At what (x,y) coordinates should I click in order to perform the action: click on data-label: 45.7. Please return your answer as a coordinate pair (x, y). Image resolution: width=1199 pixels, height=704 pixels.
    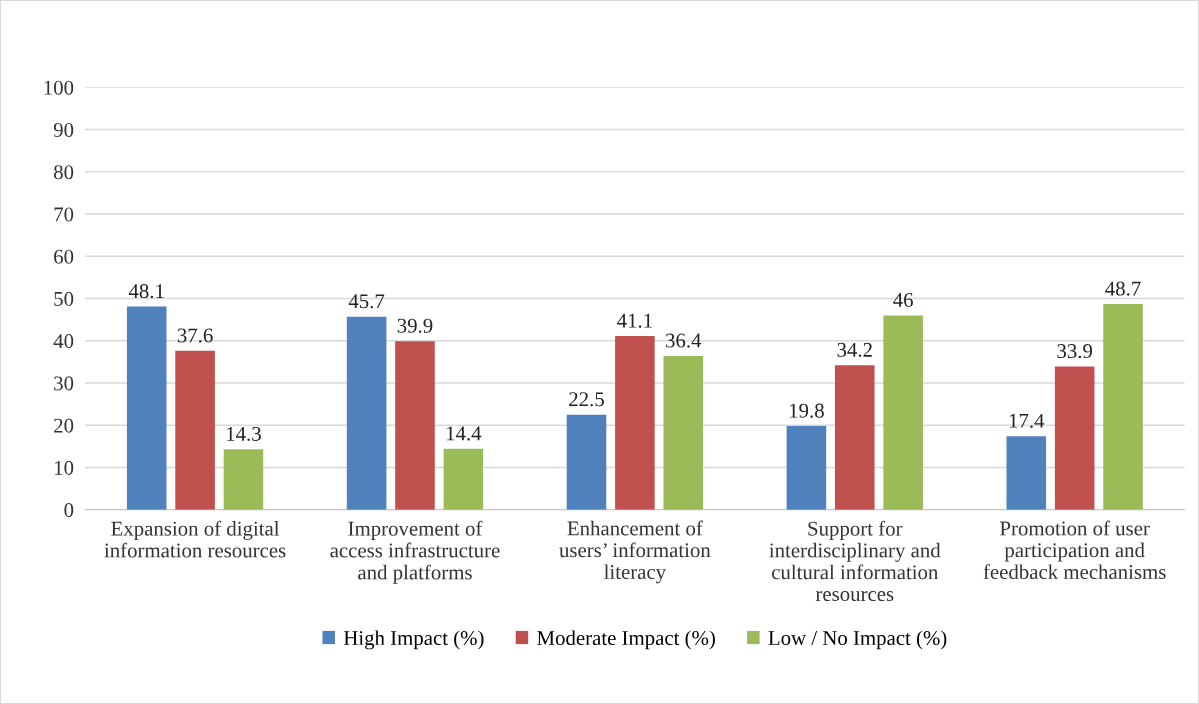
    Looking at the image, I should click on (366, 301).